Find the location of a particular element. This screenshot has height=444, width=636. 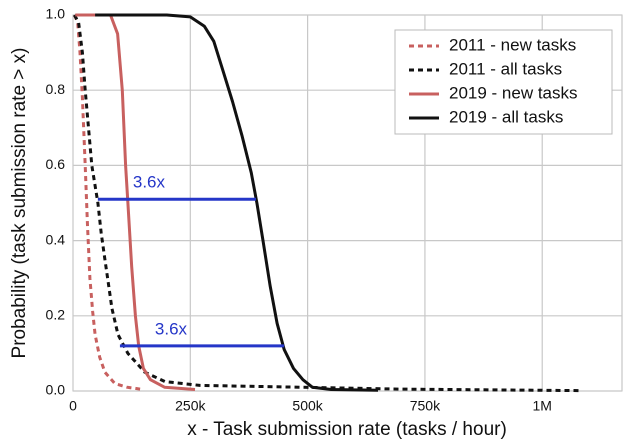

x-tick-label: 0 is located at coordinates (73, 406).